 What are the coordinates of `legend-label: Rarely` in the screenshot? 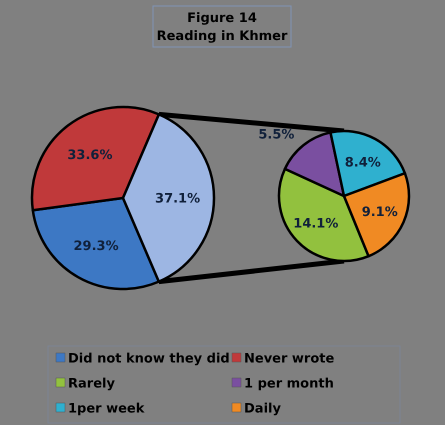 It's located at (92, 384).